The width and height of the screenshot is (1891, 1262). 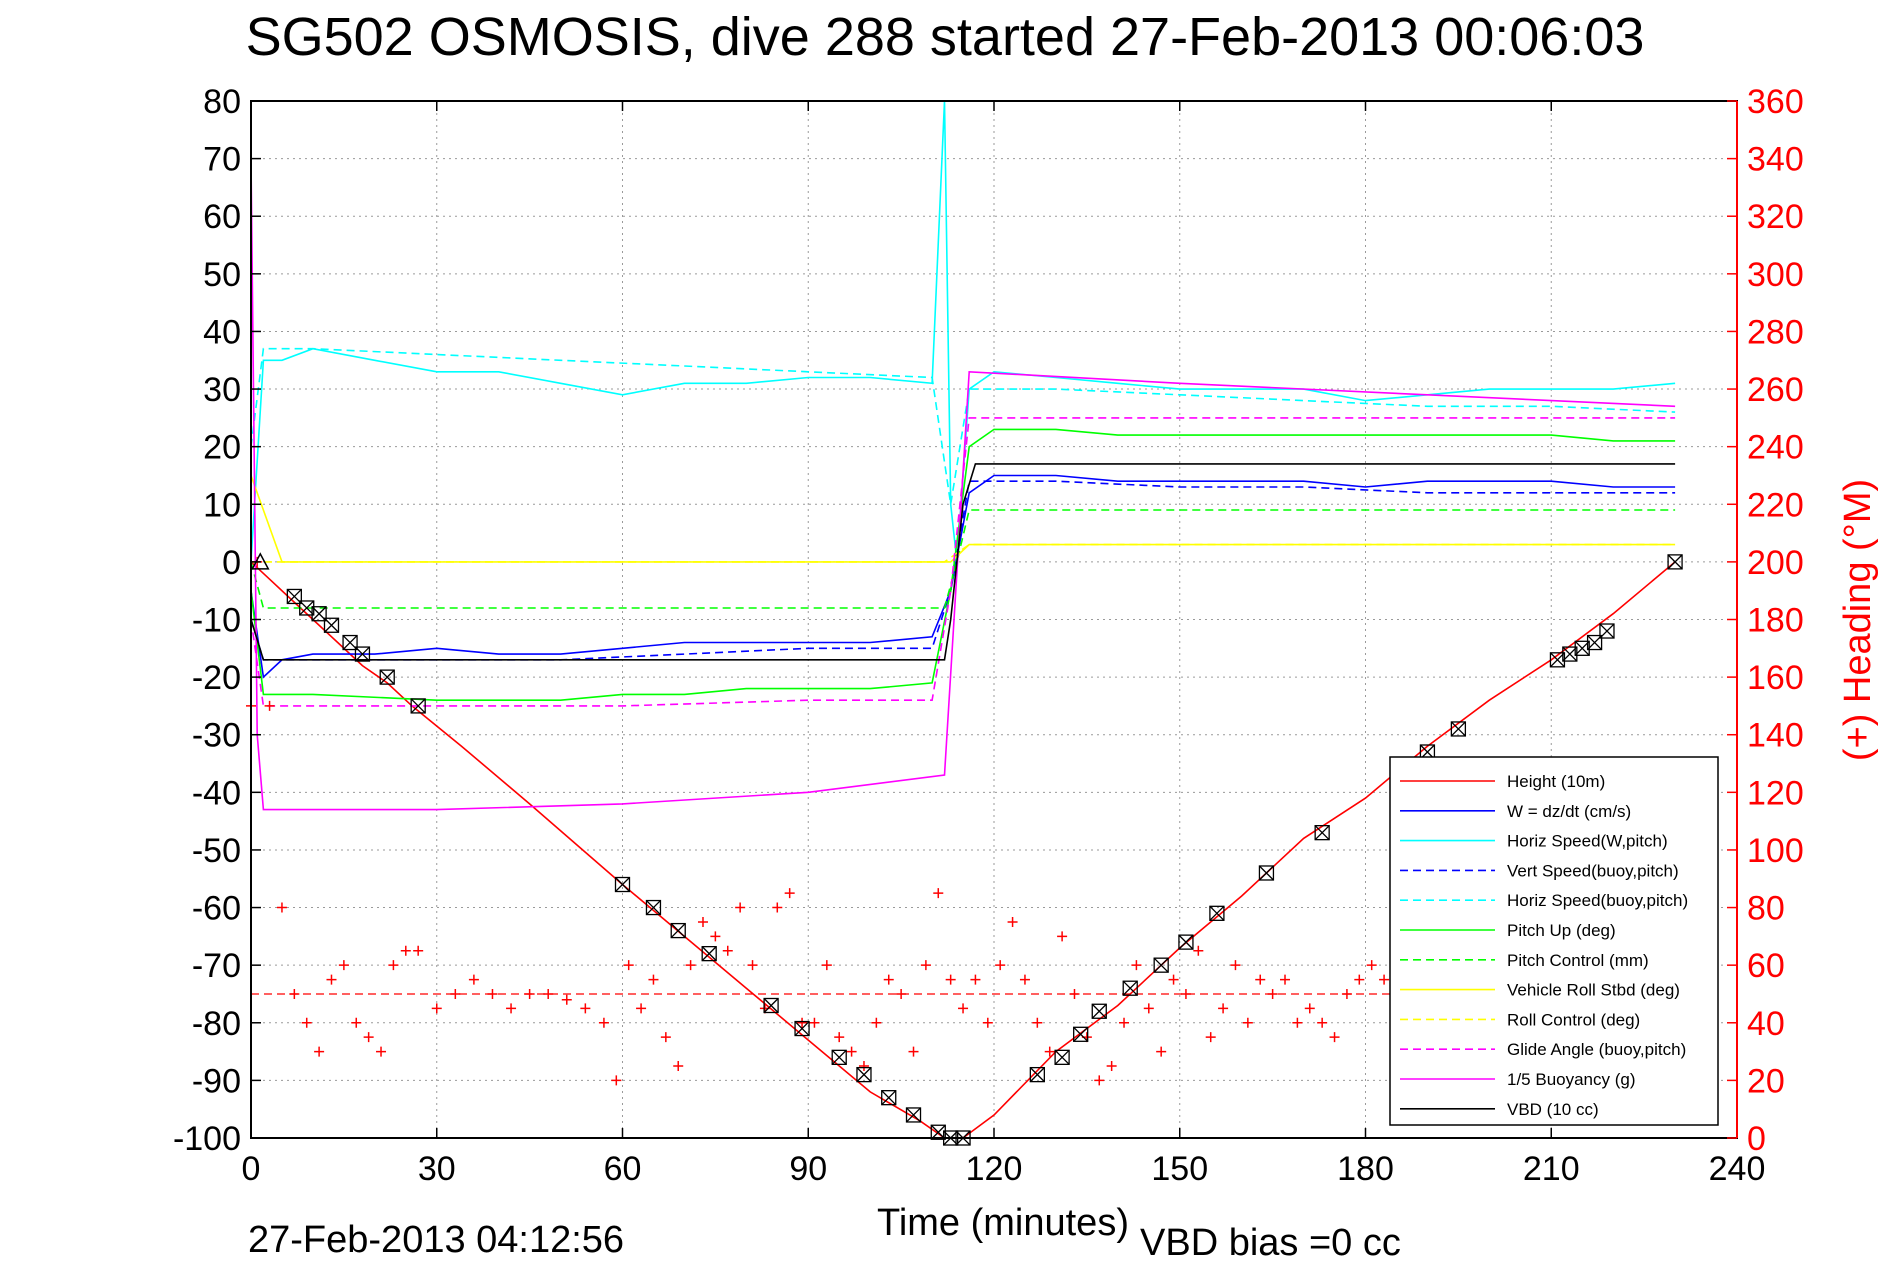 What do you see at coordinates (1775, 332) in the screenshot?
I see `y2-tick-label: 280` at bounding box center [1775, 332].